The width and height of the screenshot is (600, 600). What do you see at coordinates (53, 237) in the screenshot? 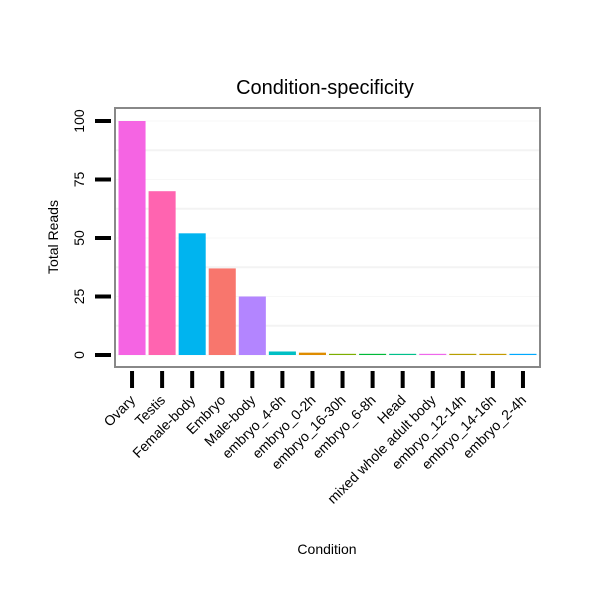
I see `y-axis-label: Total Reads` at bounding box center [53, 237].